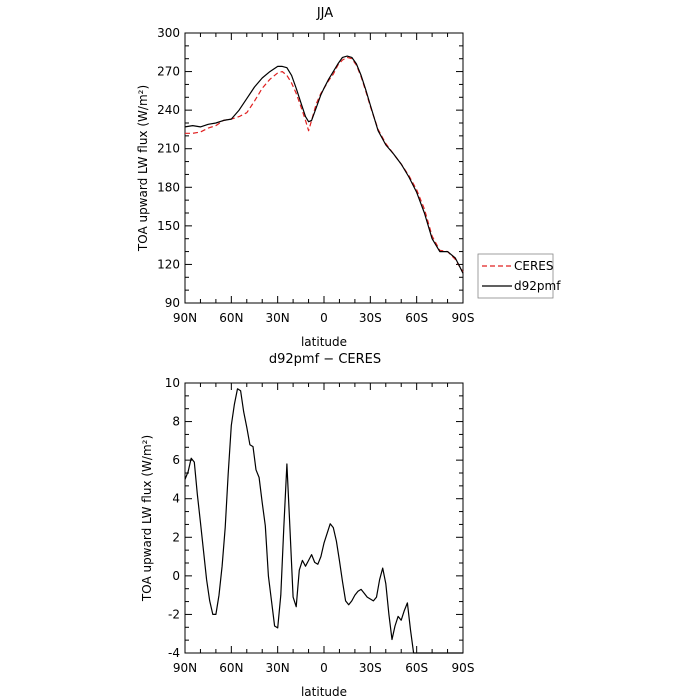 Image resolution: width=700 pixels, height=700 pixels. Describe the element at coordinates (325, 359) in the screenshot. I see `bottom-chart-title: d92pmf − CERES` at that location.